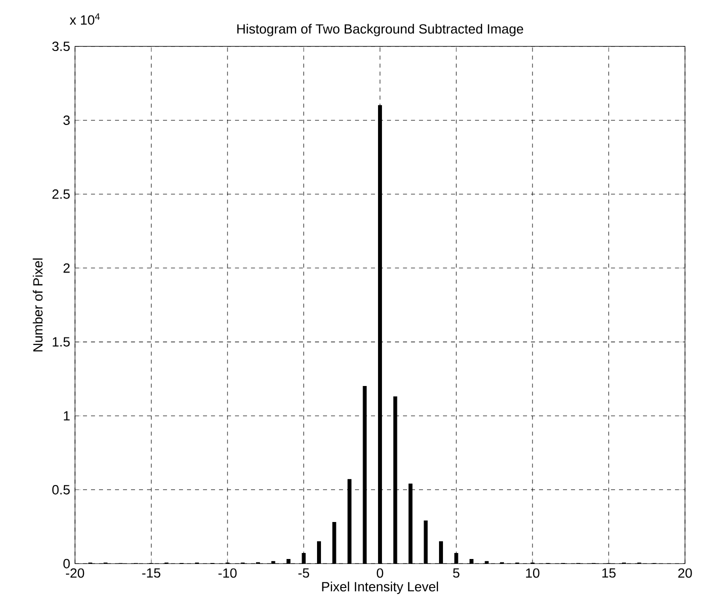  I want to click on x-tick-label: -15, so click(151, 573).